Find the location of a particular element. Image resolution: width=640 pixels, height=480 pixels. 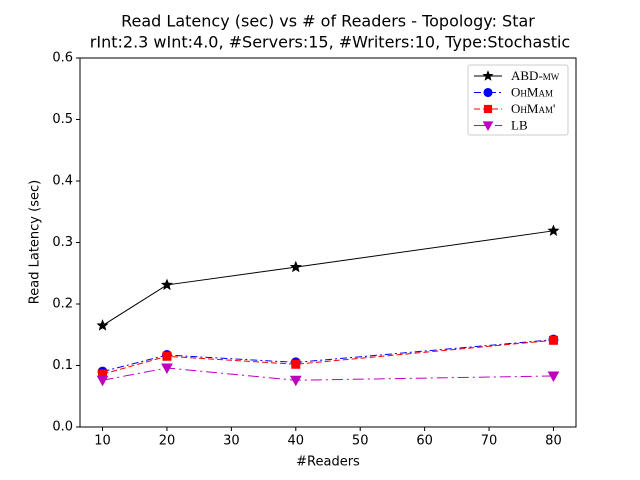

x-tick-label: 20 is located at coordinates (167, 441).